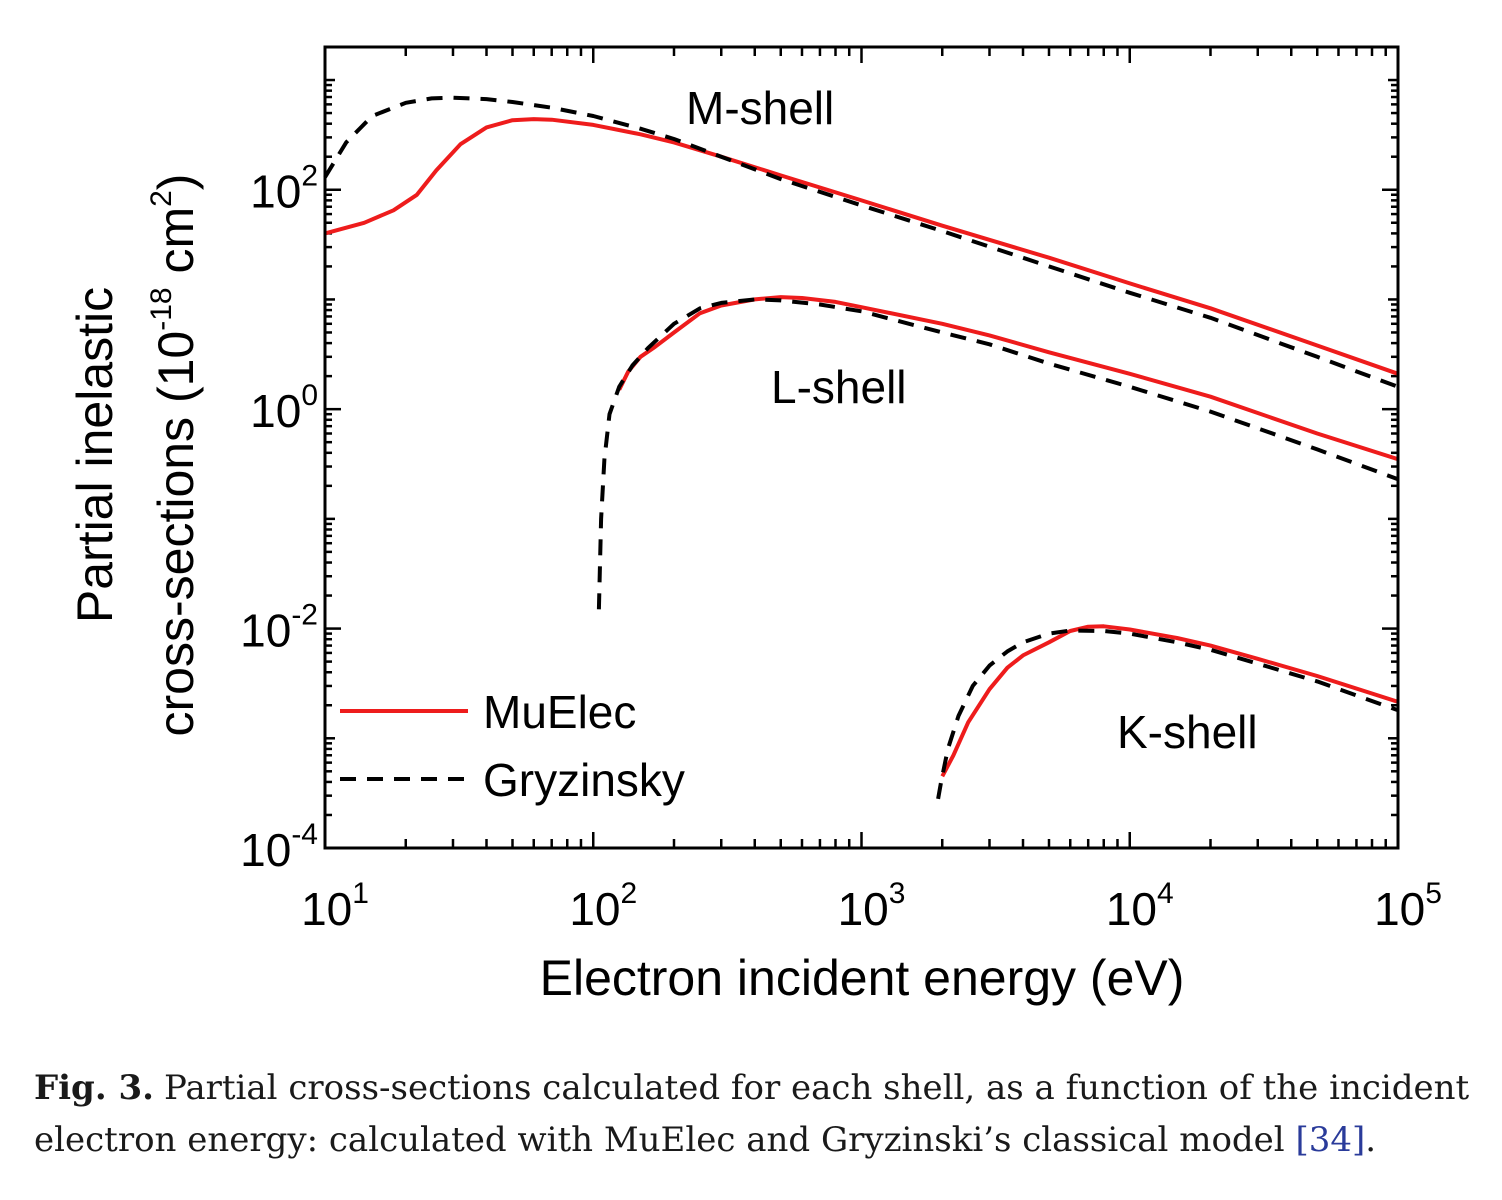  Describe the element at coordinates (284, 408) in the screenshot. I see `y-tick-label: 10⁰` at that location.